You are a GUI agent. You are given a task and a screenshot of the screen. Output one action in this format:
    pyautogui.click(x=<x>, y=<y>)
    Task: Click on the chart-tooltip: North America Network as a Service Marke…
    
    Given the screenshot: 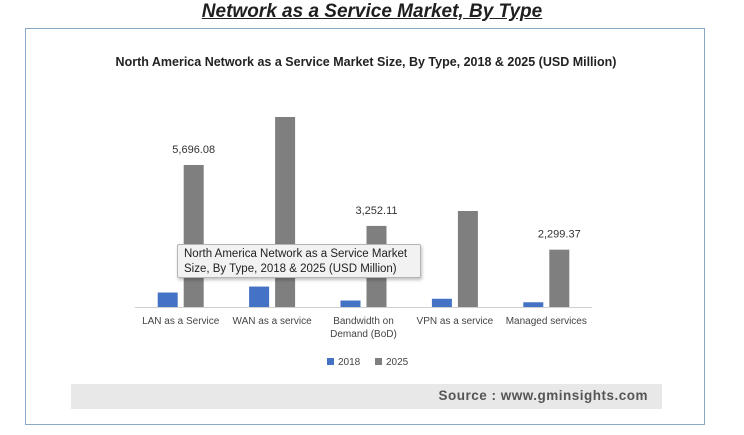 What is the action you would take?
    pyautogui.click(x=299, y=261)
    